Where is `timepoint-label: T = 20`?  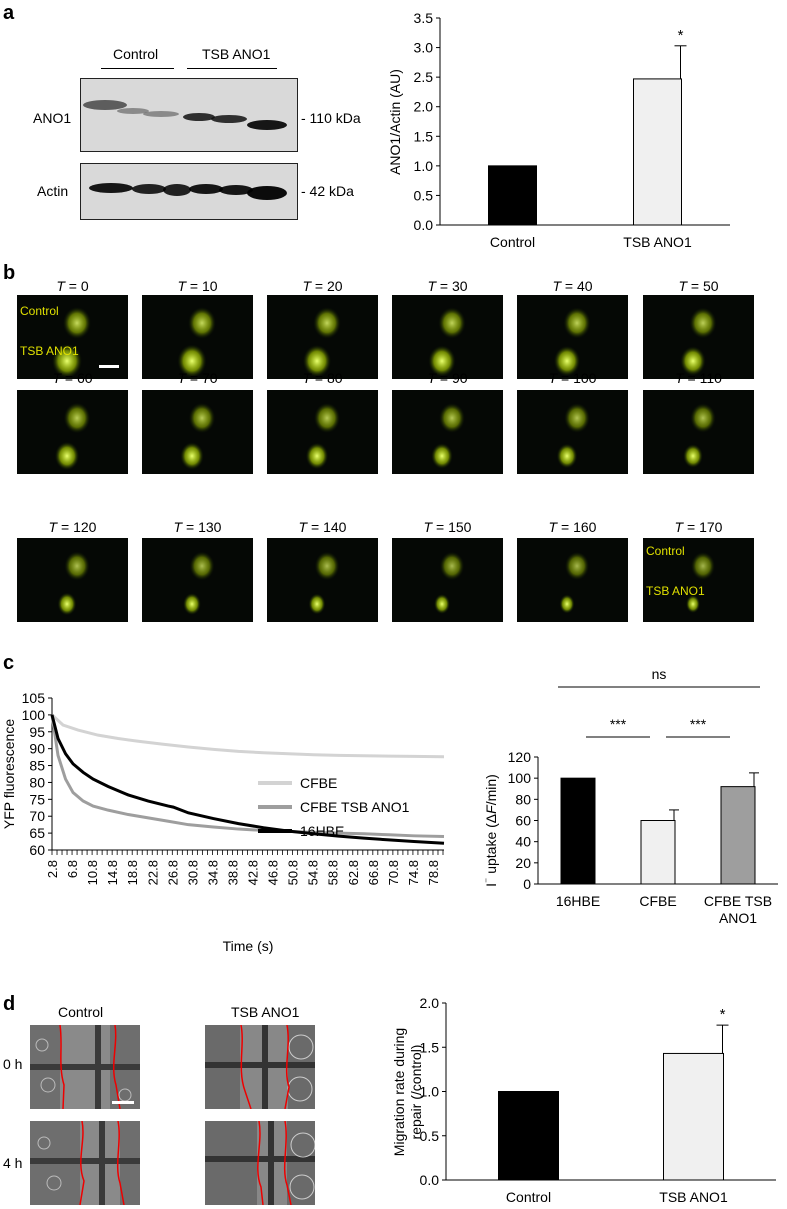
timepoint-label: T = 20 is located at coordinates (322, 286).